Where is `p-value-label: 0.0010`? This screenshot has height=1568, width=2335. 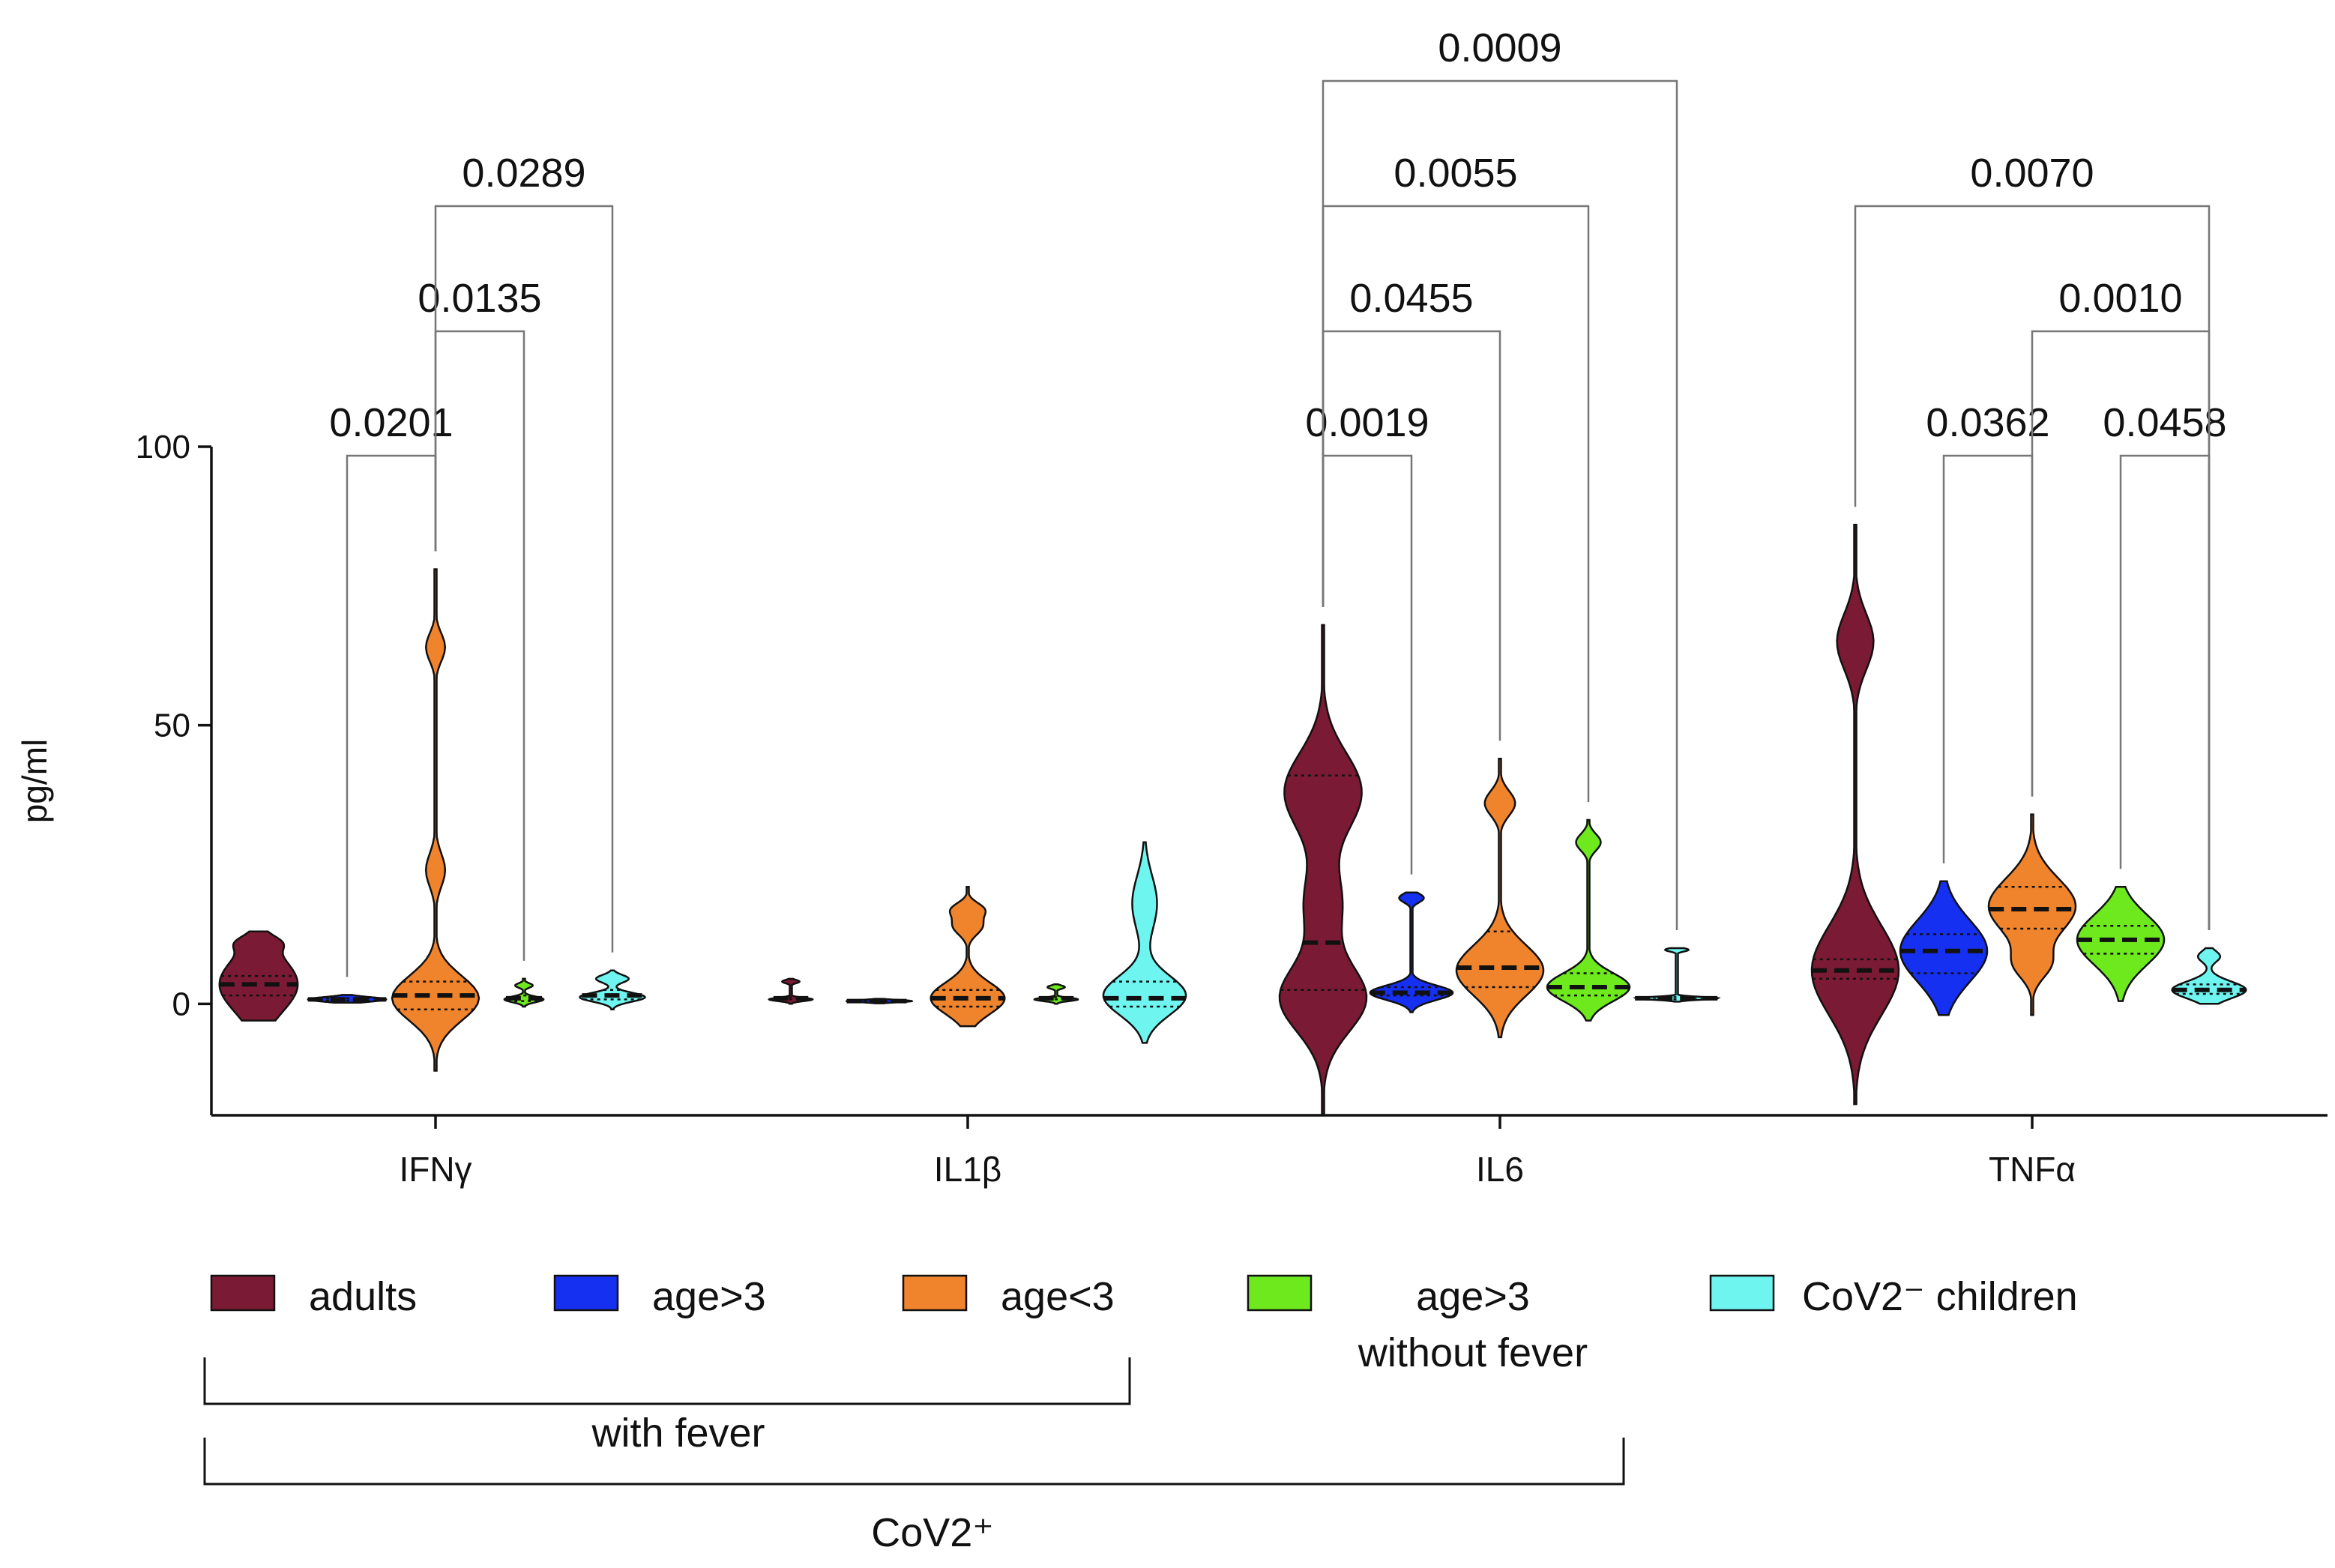 p-value-label: 0.0010 is located at coordinates (2120, 298).